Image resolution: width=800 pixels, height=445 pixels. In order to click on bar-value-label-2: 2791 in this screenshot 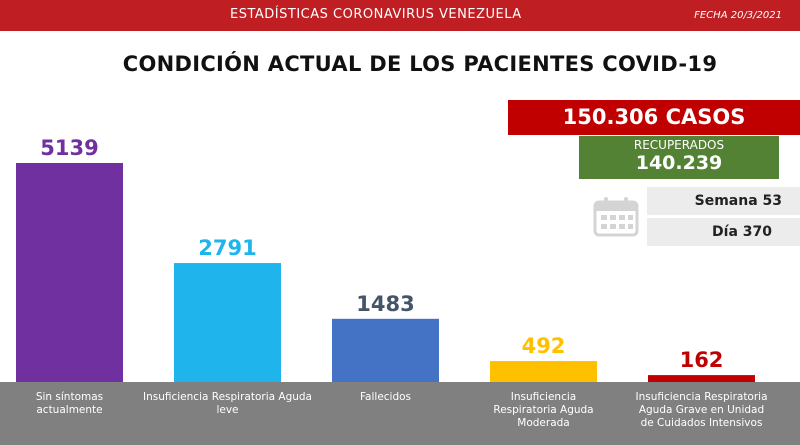, I will do `click(227, 248)`.